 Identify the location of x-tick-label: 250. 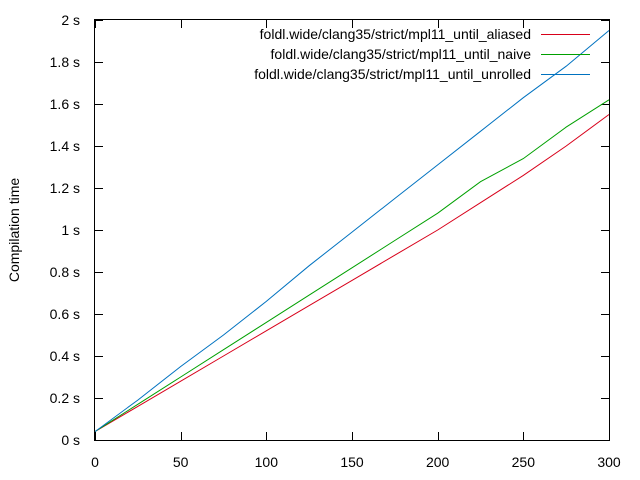
(524, 462).